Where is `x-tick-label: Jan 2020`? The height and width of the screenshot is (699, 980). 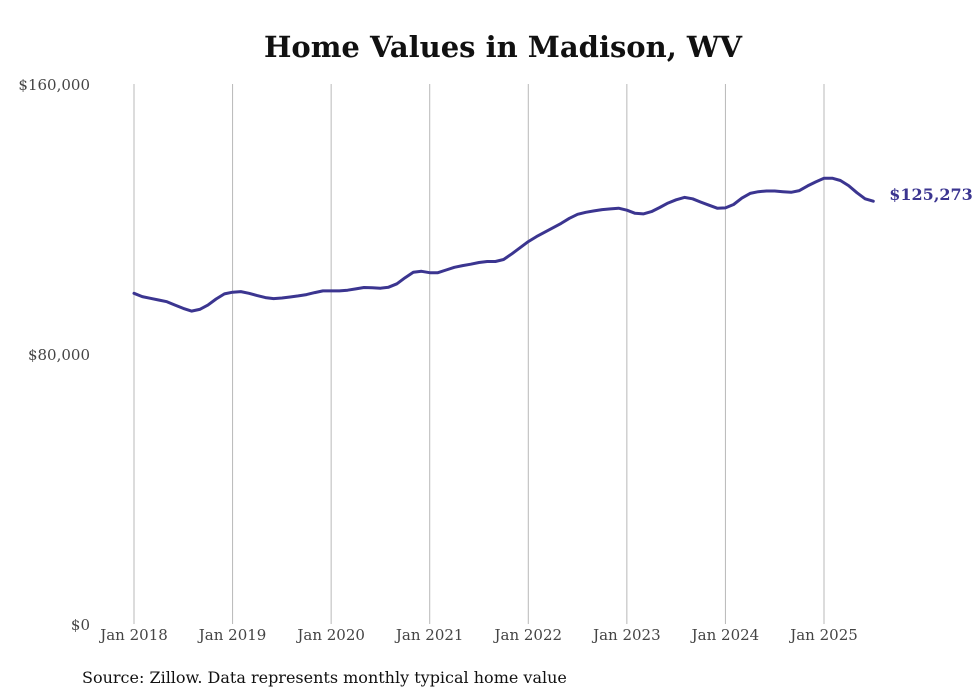 x-tick-label: Jan 2020 is located at coordinates (330, 635).